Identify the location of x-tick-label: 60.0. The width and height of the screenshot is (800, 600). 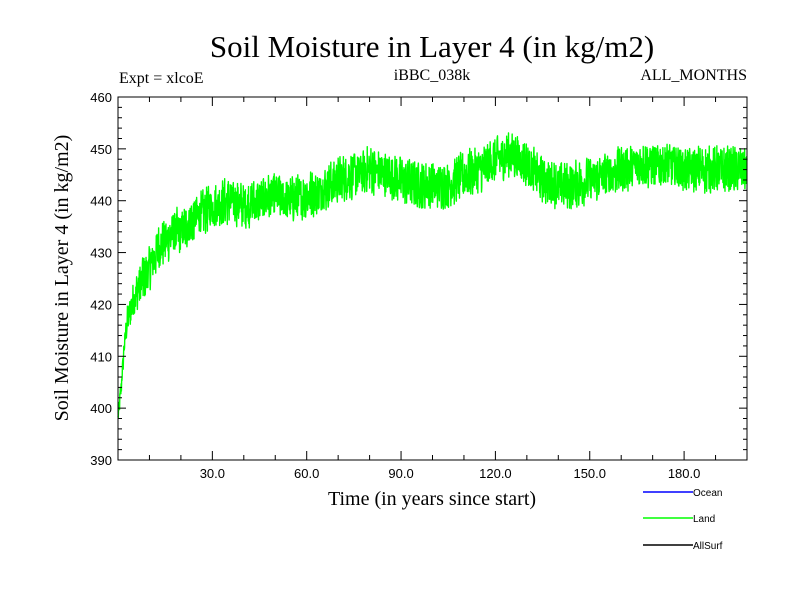
(306, 473).